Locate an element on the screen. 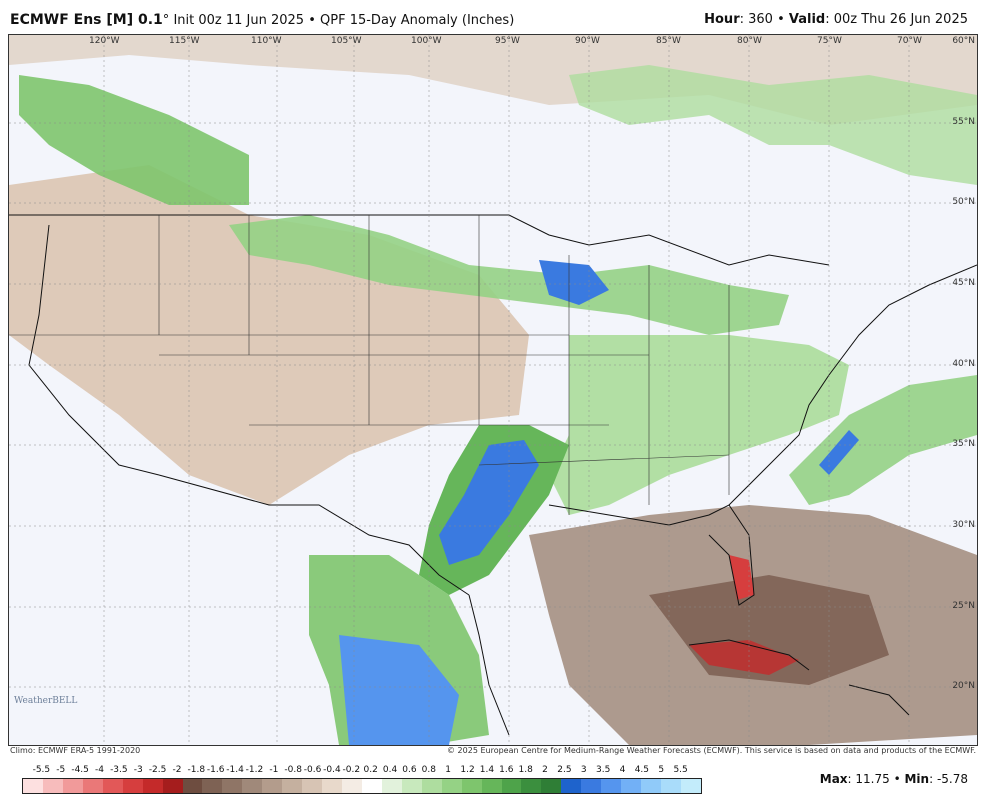 The height and width of the screenshot is (808, 984). colorbar-tick-label: -0.2 is located at coordinates (351, 770).